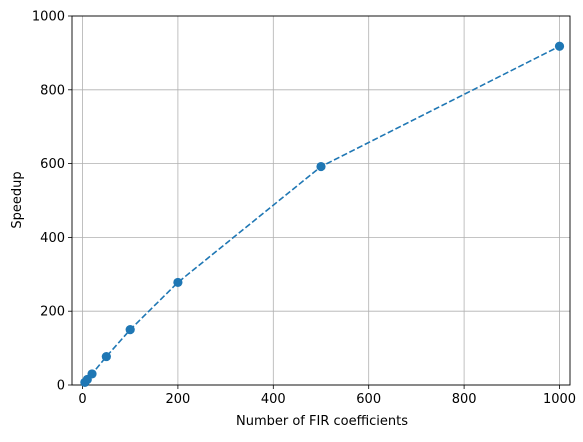  I want to click on y-tick-label: 800, so click(52, 90).